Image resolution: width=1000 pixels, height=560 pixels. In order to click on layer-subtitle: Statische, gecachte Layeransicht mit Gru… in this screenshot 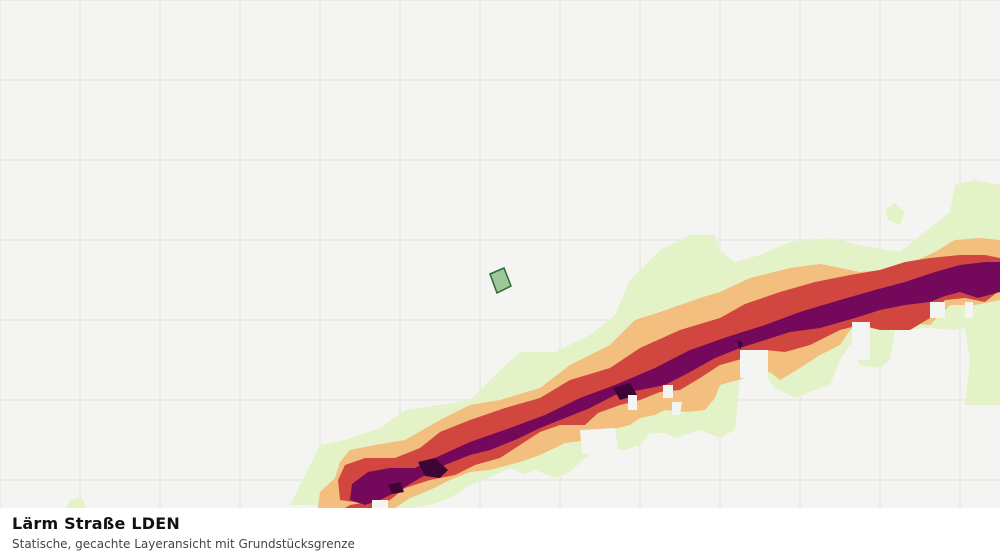, I will do `click(183, 544)`.